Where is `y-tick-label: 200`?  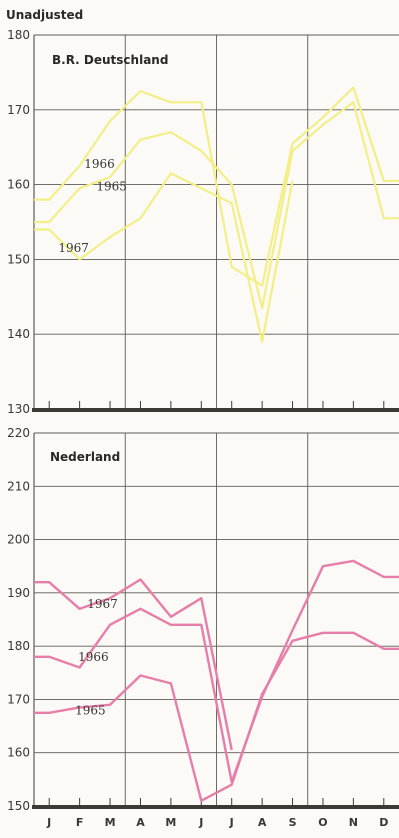
y-tick-label: 200 is located at coordinates (18, 540).